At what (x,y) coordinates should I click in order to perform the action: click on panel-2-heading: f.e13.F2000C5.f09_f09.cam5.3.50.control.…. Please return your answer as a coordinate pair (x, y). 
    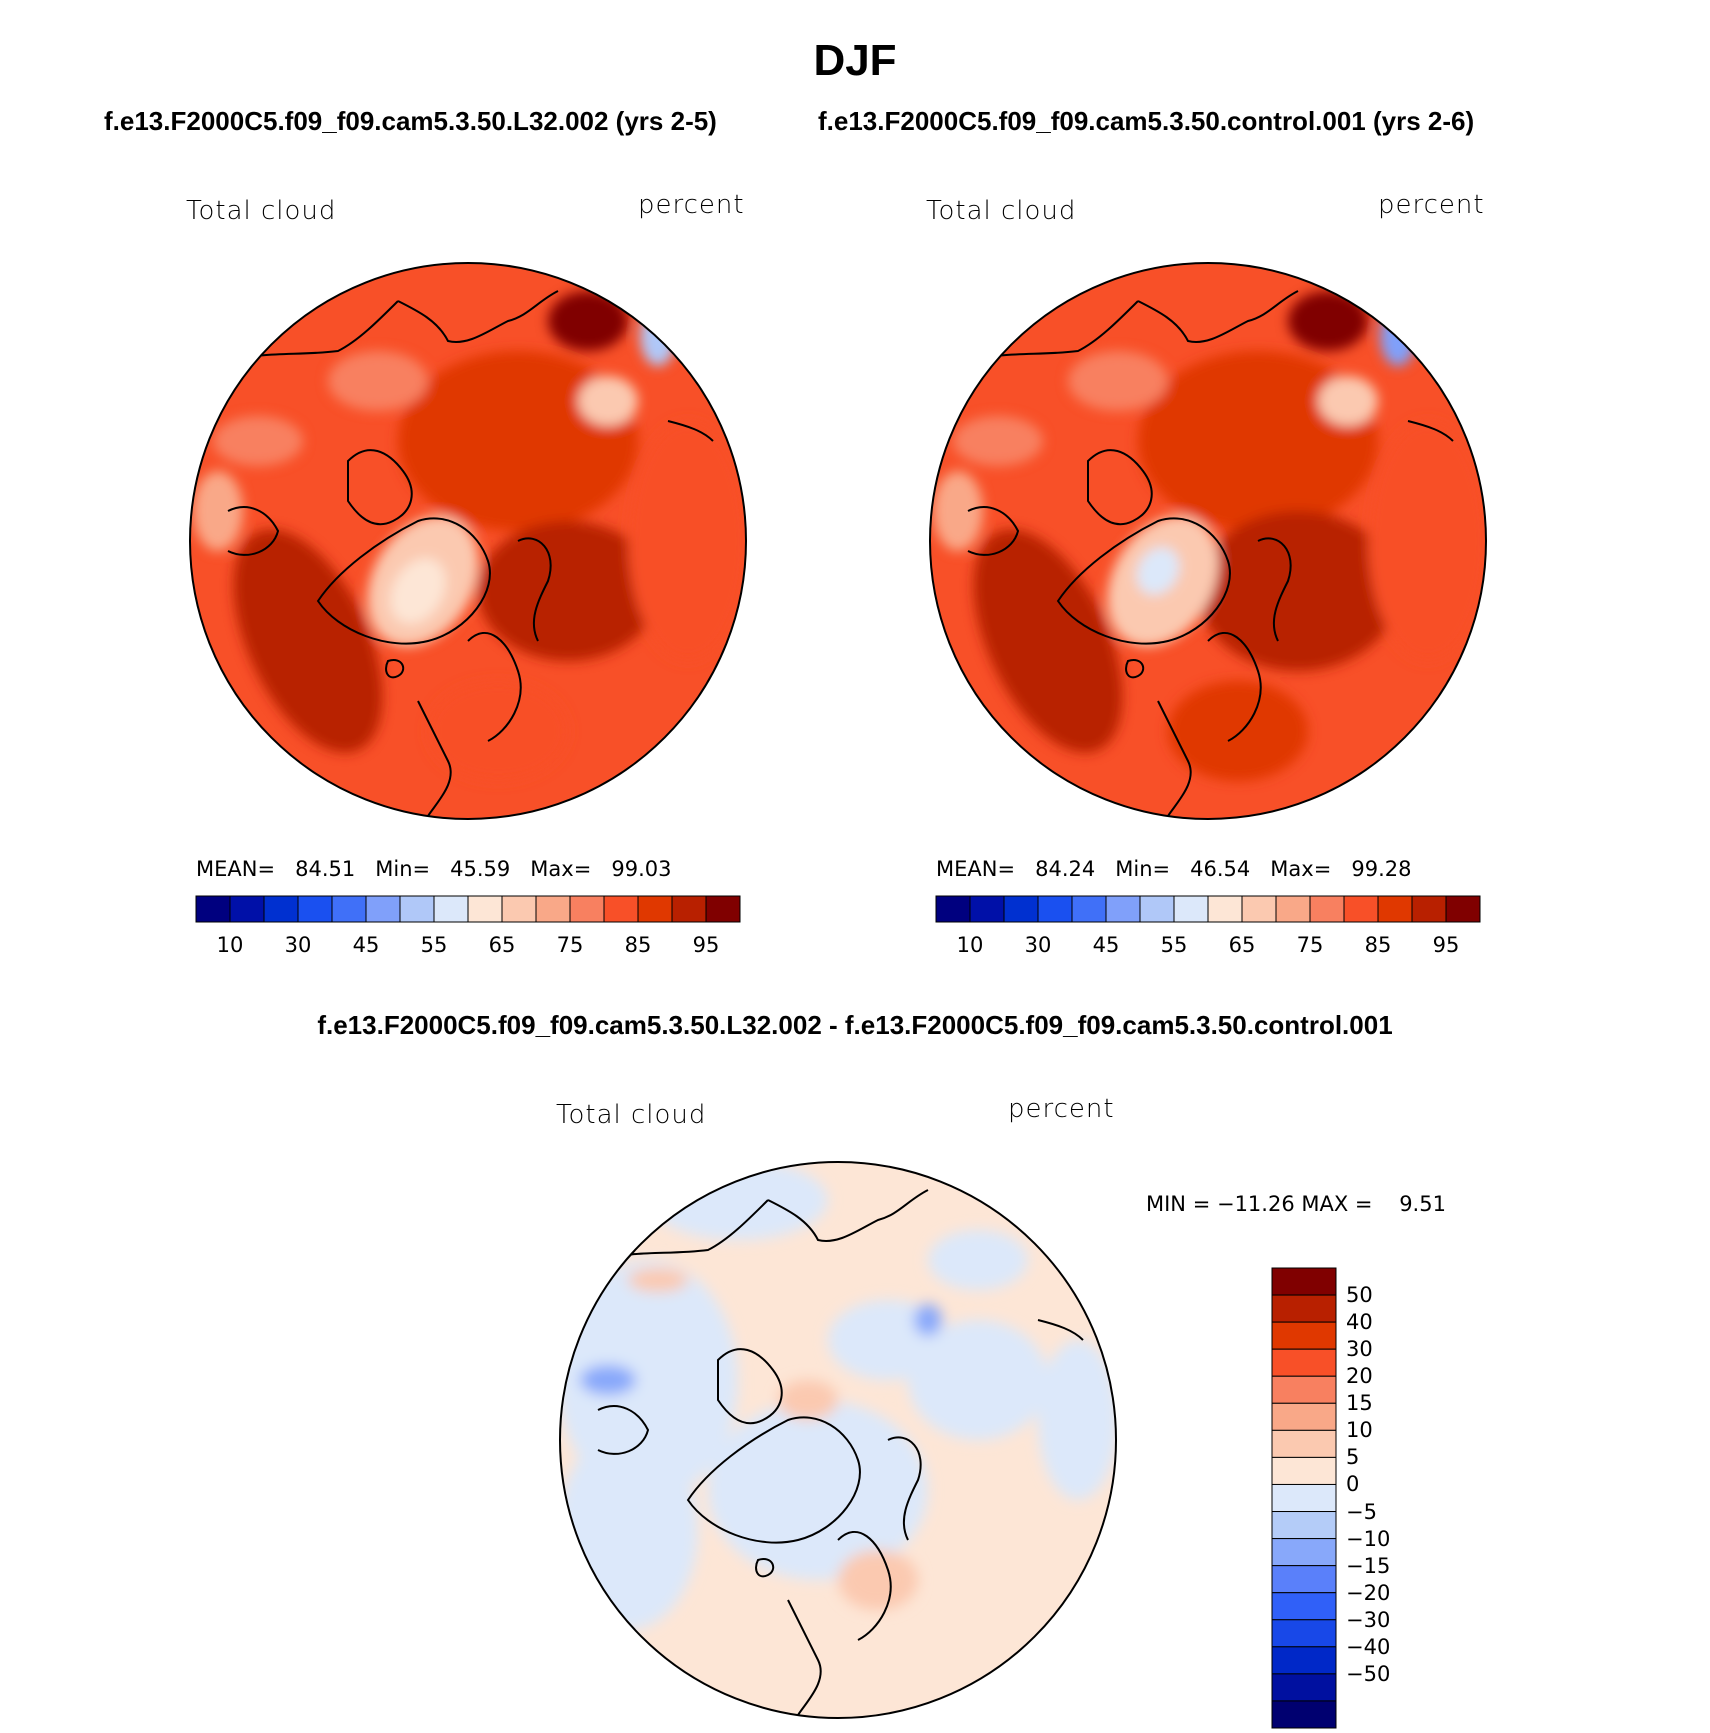
    Looking at the image, I should click on (1146, 121).